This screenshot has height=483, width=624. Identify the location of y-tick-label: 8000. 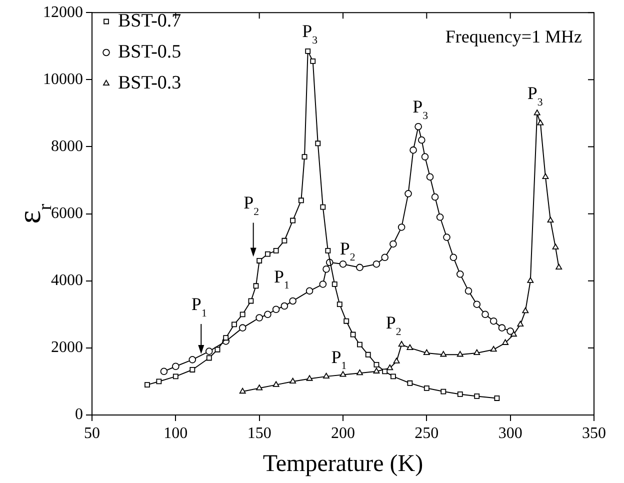
(67, 146).